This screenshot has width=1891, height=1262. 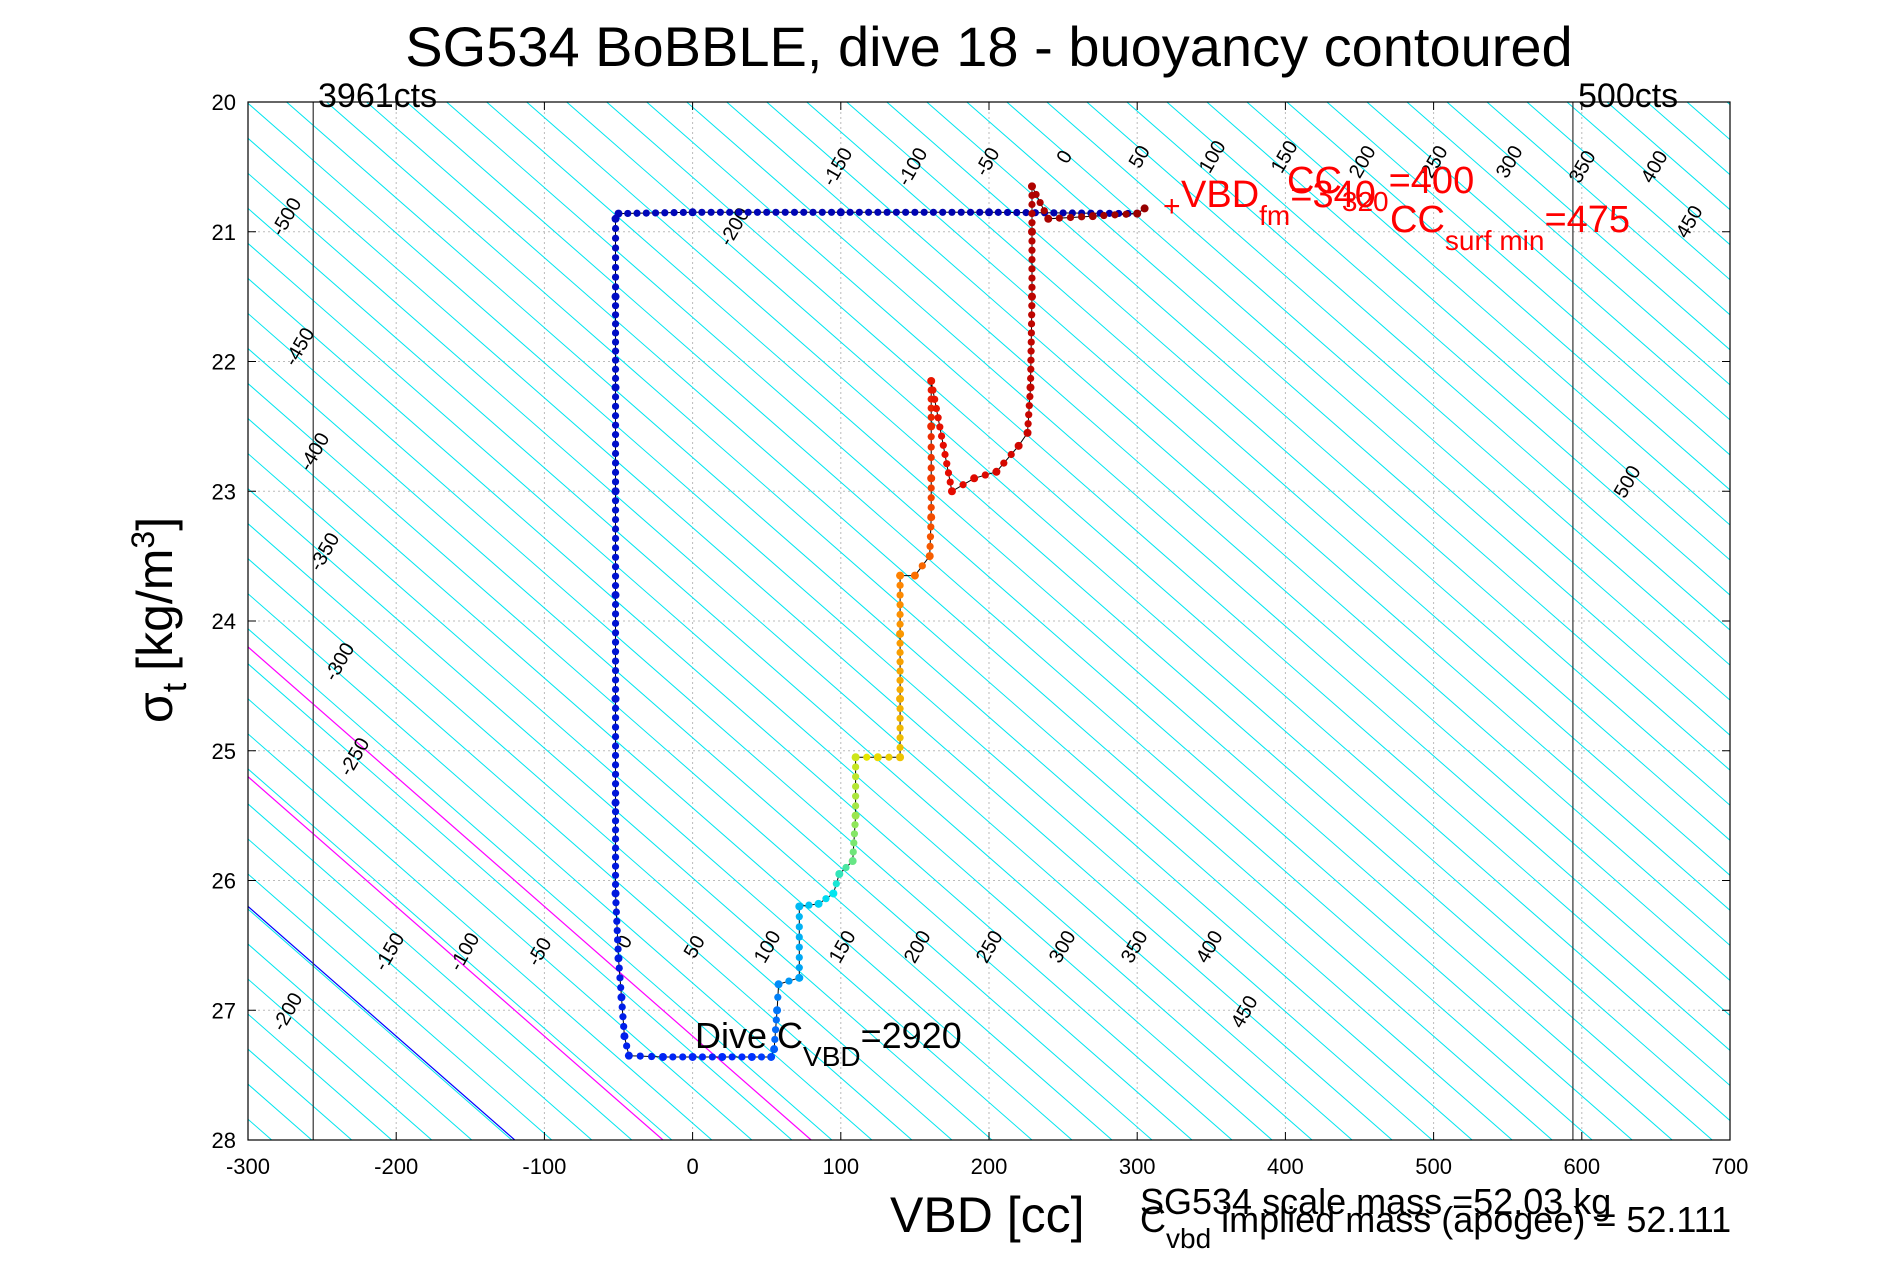 I want to click on x-tick-label: 700, so click(x=1730, y=1166).